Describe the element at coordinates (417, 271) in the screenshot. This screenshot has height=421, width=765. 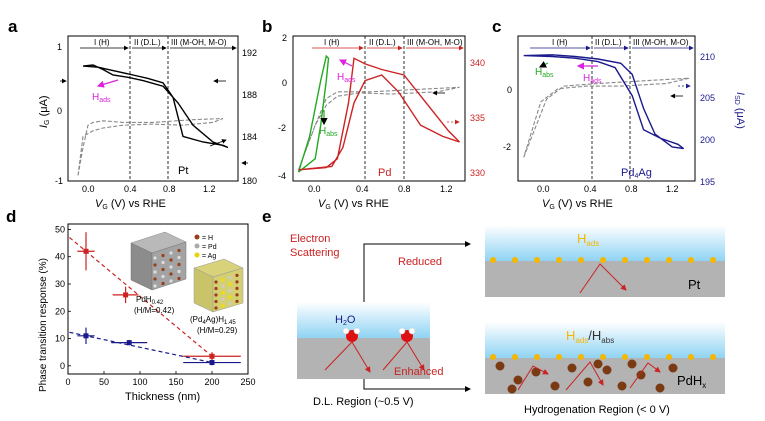
I see `reduced-arrow` at that location.